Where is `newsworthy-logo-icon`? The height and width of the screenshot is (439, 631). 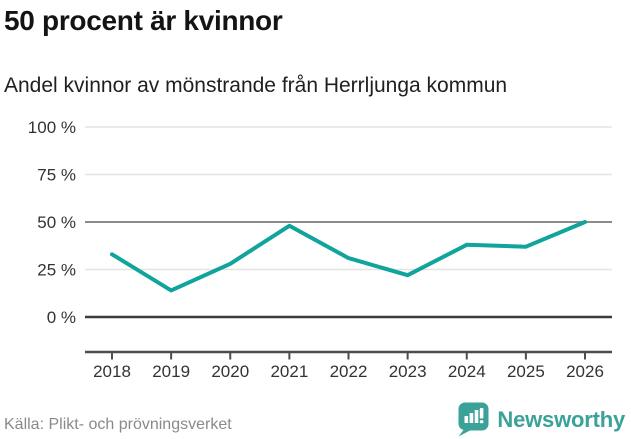
newsworthy-logo-icon is located at coordinates (473, 419).